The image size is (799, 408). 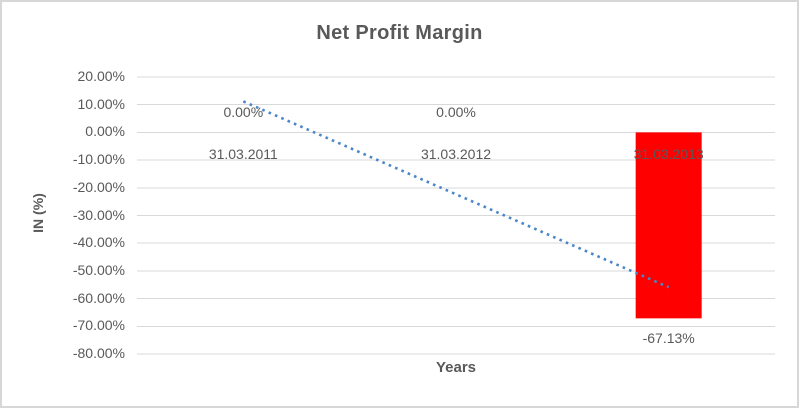 I want to click on bar-31.03.2013, so click(x=668, y=225).